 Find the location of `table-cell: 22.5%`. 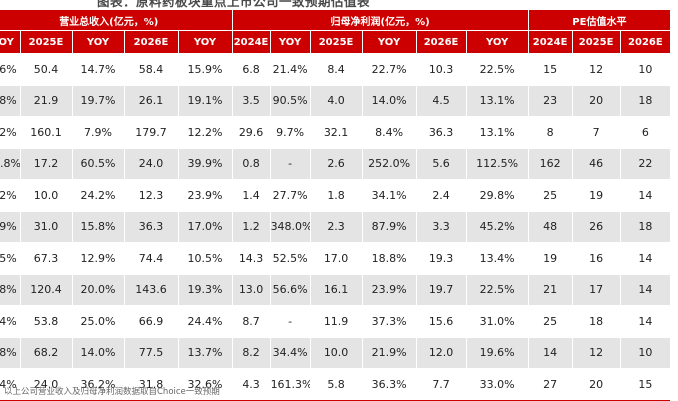

table-cell: 22.5% is located at coordinates (497, 289).